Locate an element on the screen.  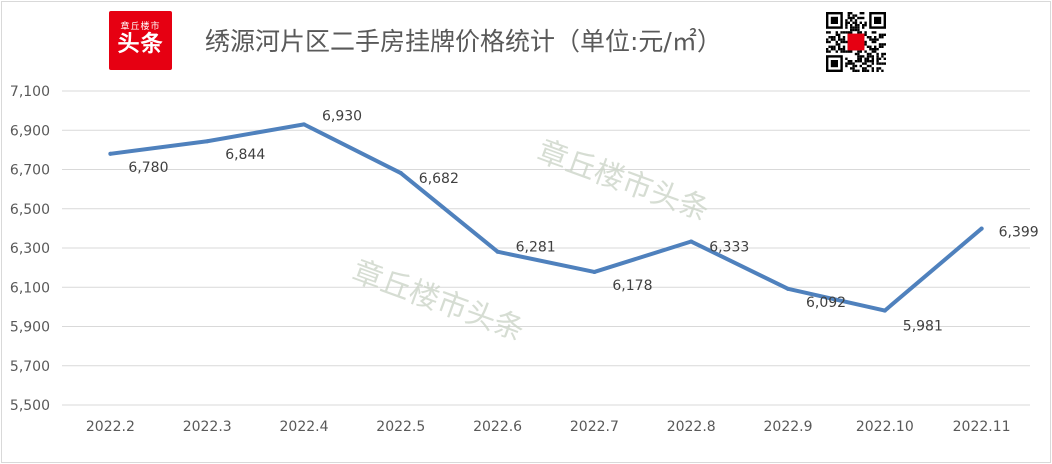
y-tick-label: 5,500 is located at coordinates (30, 406).